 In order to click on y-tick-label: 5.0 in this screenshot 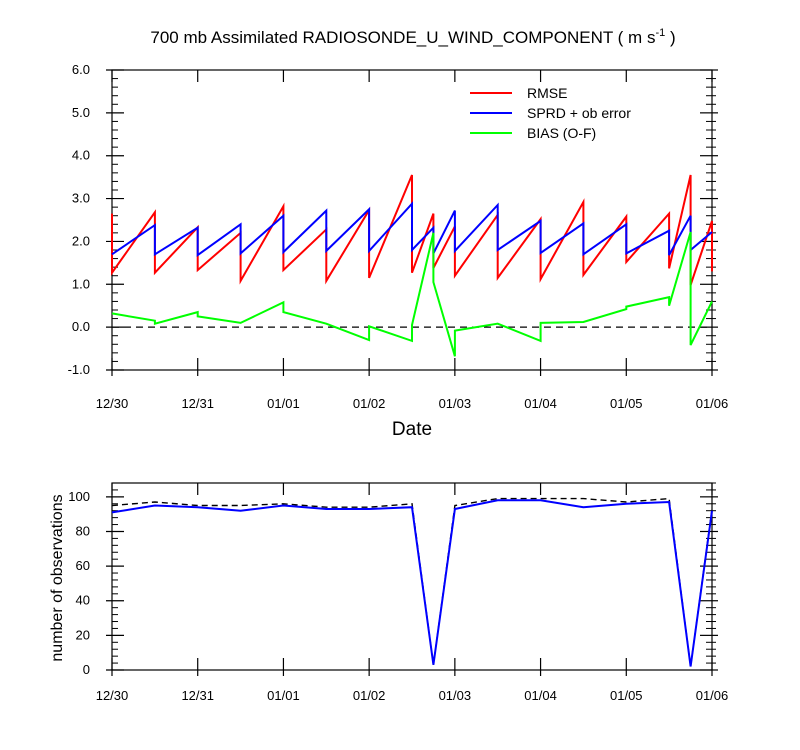, I will do `click(81, 112)`.